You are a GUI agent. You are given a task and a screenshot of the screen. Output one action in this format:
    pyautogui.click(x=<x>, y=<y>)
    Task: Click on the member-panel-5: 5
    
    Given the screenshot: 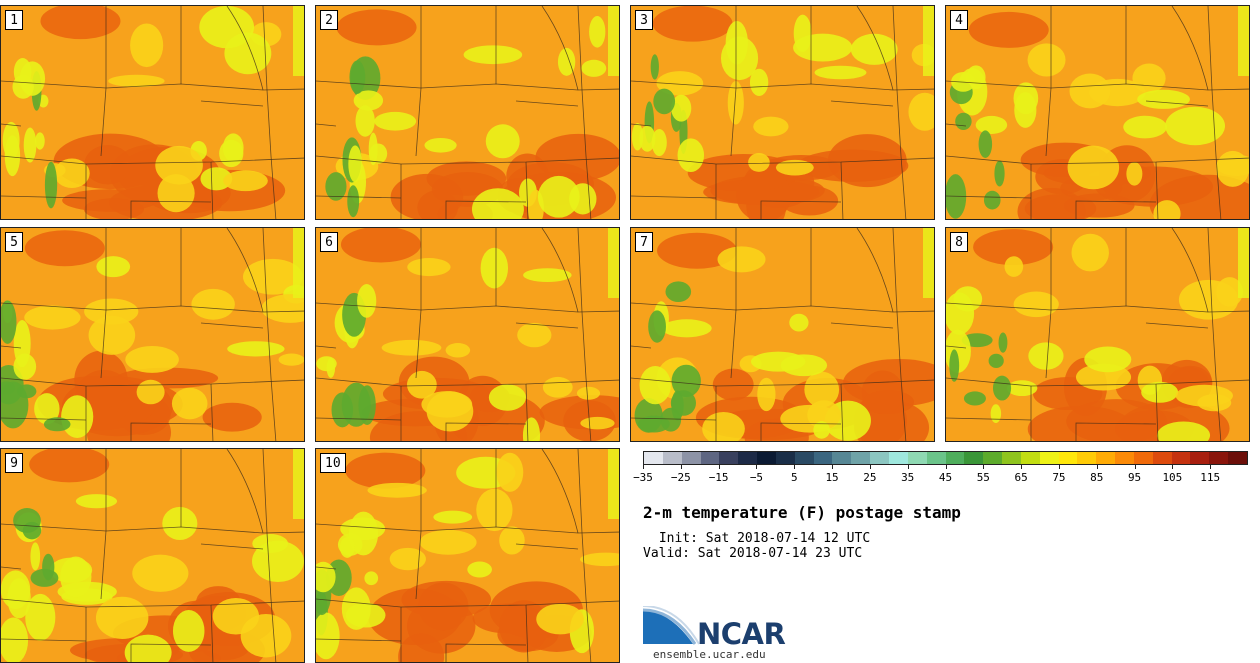 What is the action you would take?
    pyautogui.click(x=152, y=334)
    